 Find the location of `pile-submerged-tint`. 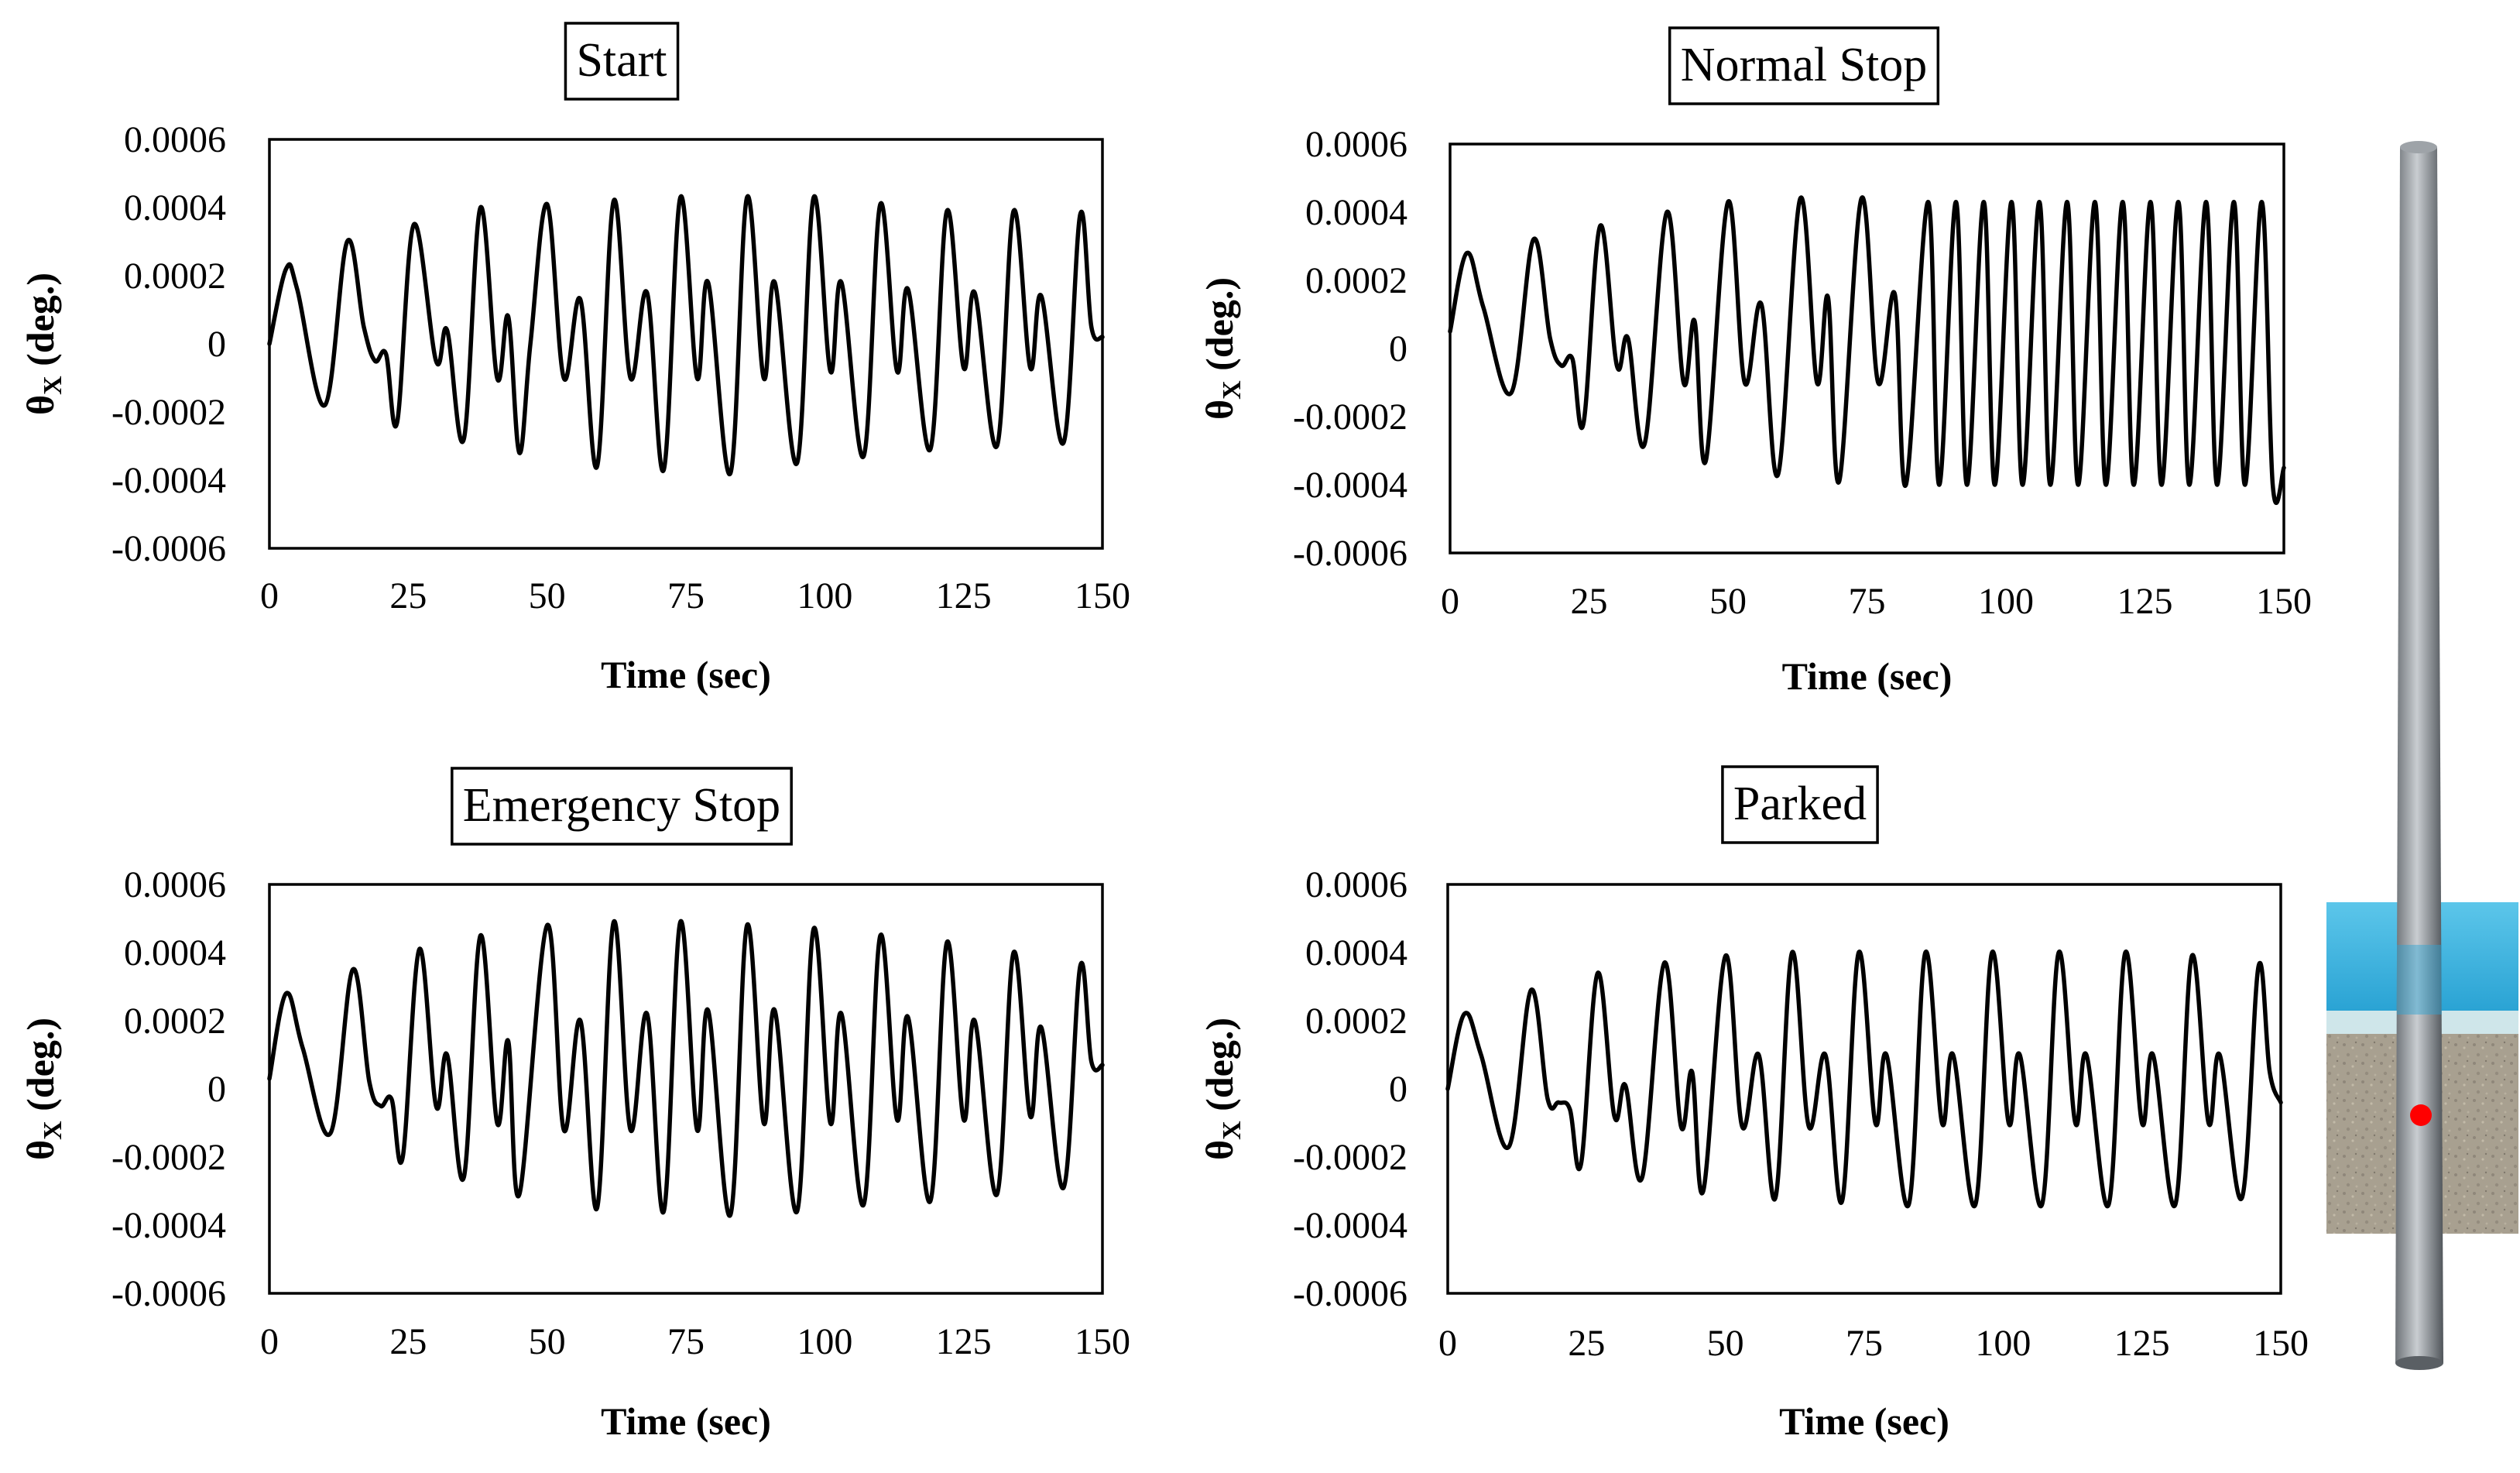

pile-submerged-tint is located at coordinates (2419, 980).